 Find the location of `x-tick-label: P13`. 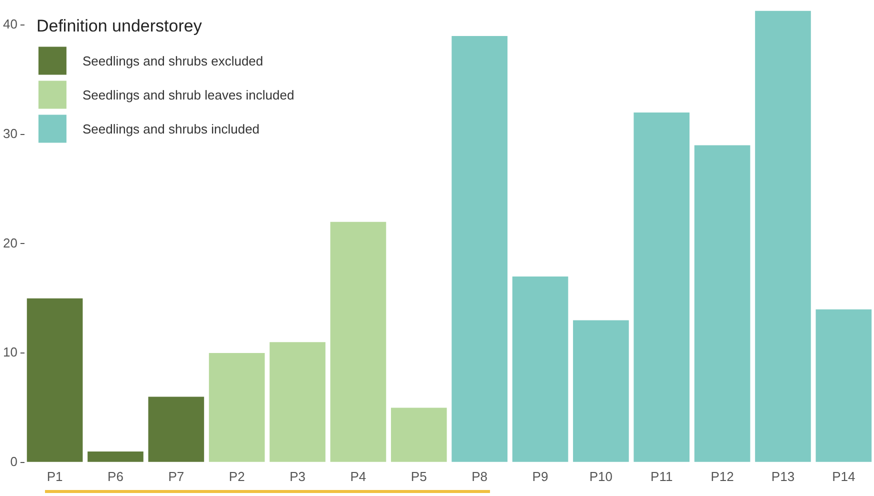

x-tick-label: P13 is located at coordinates (783, 476).